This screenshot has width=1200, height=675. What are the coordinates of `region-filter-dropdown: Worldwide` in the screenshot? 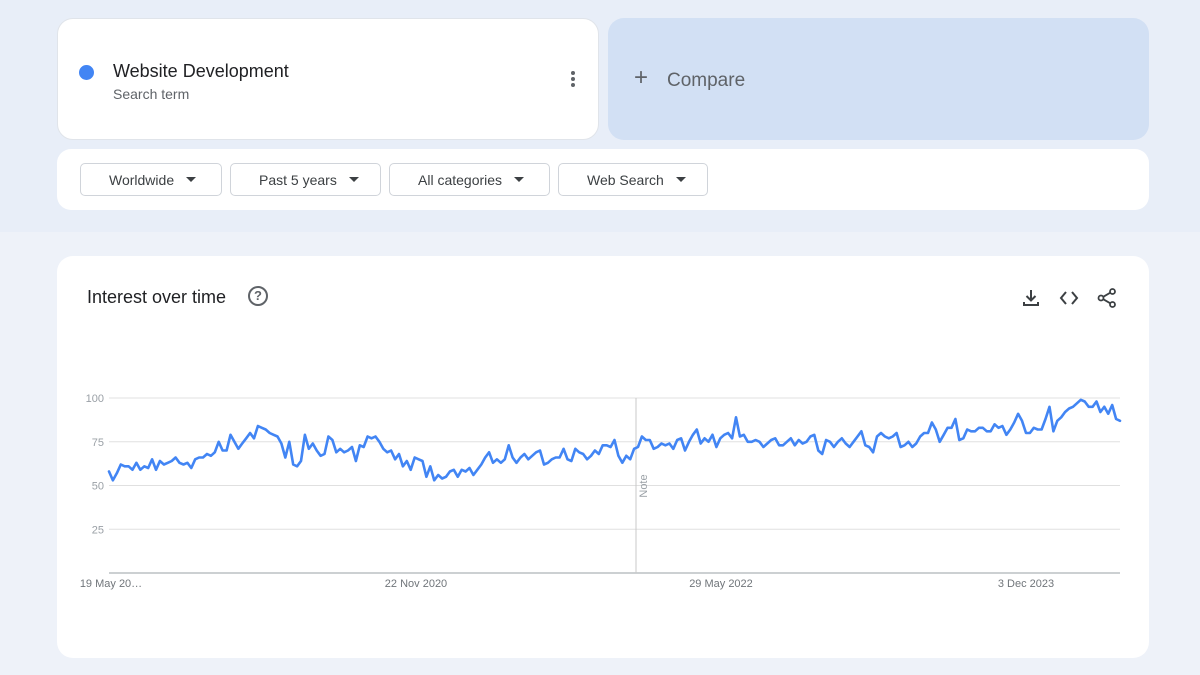 It's located at (151, 179).